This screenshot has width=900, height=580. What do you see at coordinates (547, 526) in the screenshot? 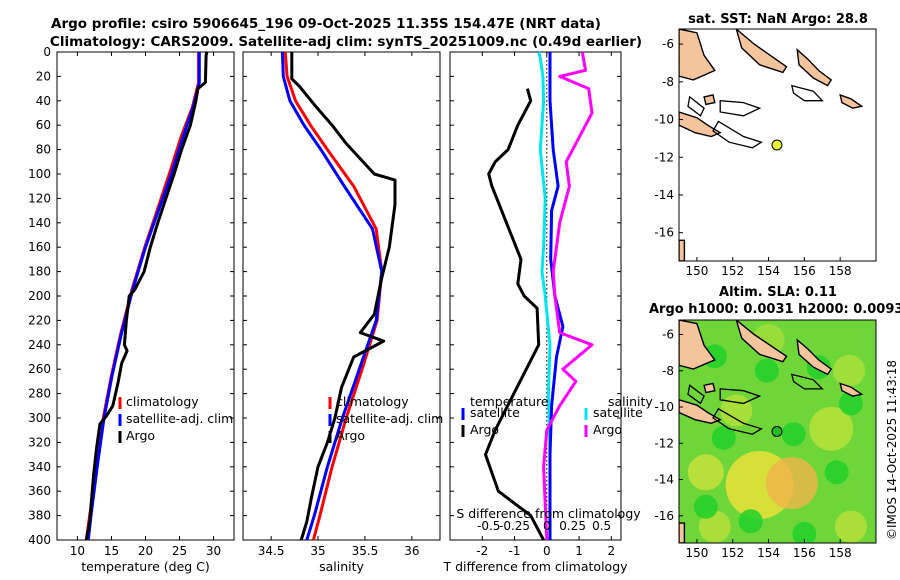
I see `s-tick-label: 0` at bounding box center [547, 526].